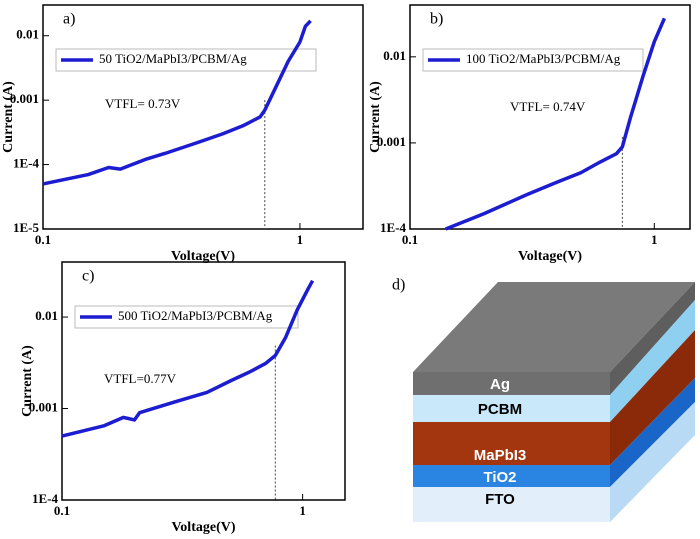 This screenshot has width=700, height=539. What do you see at coordinates (173, 58) in the screenshot?
I see `legend-label: 50 TiO2/MaPbI3/PCBM/Ag` at bounding box center [173, 58].